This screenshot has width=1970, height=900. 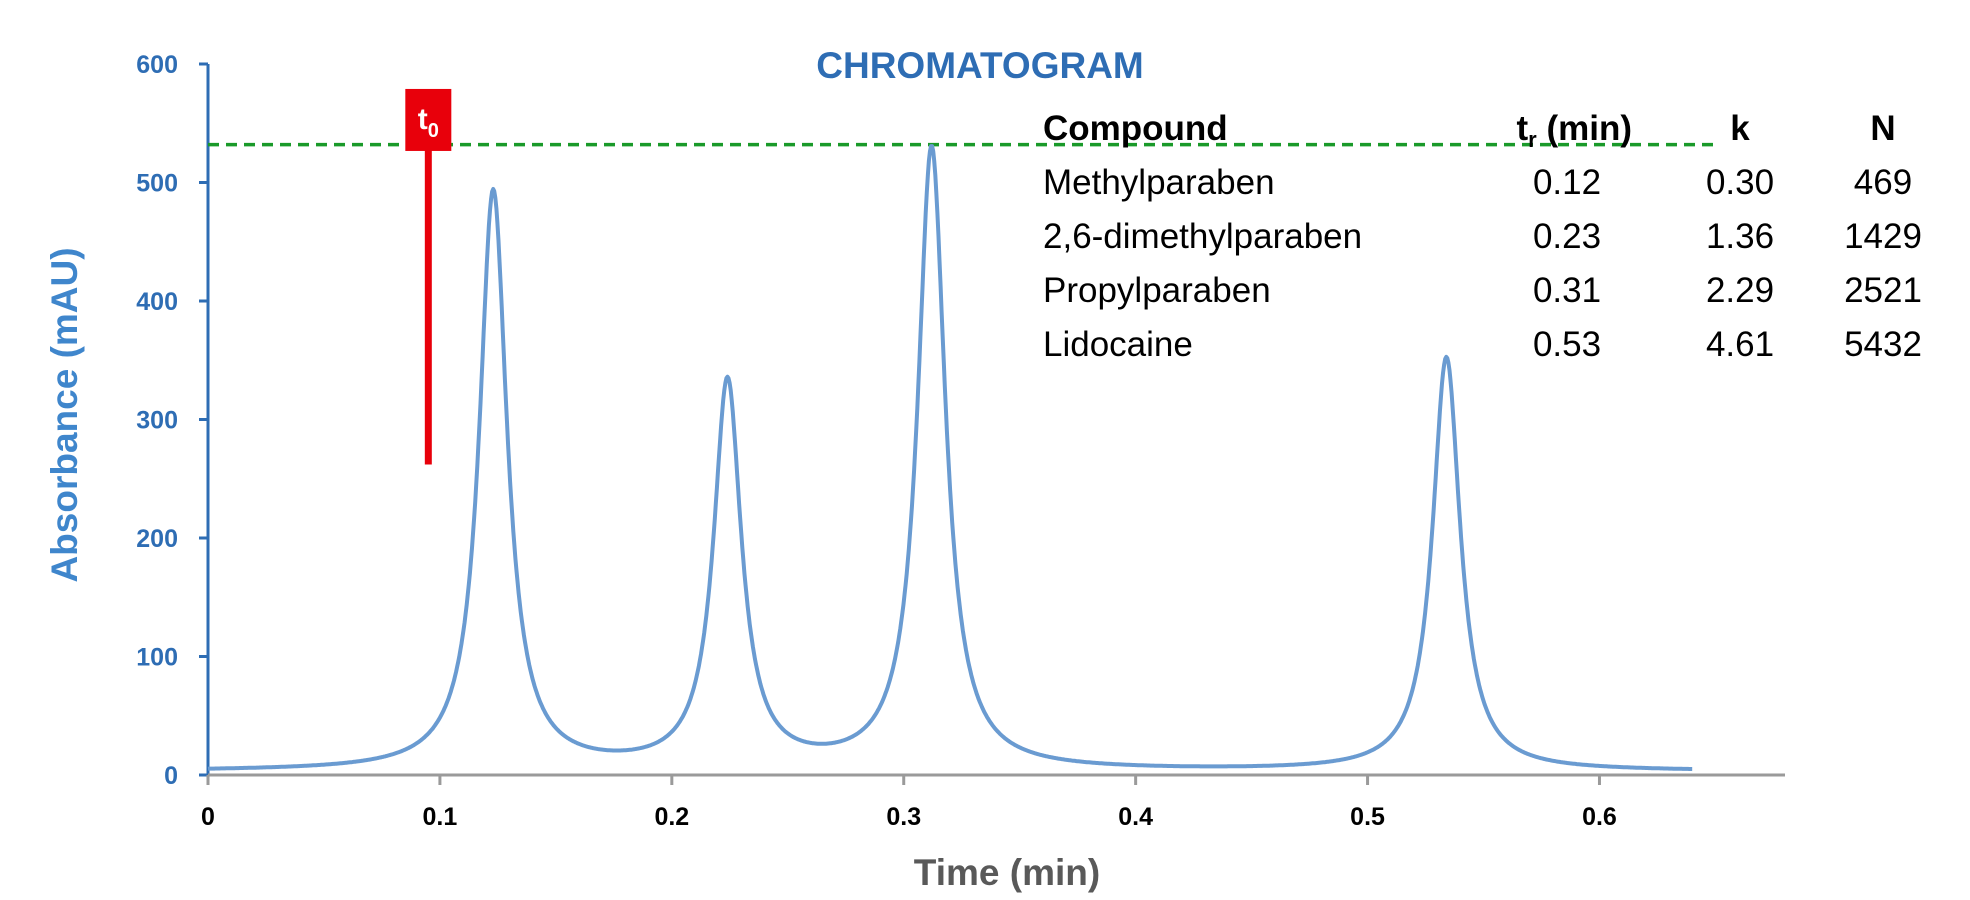 What do you see at coordinates (1883, 290) in the screenshot?
I see `table-cell-n: 2521` at bounding box center [1883, 290].